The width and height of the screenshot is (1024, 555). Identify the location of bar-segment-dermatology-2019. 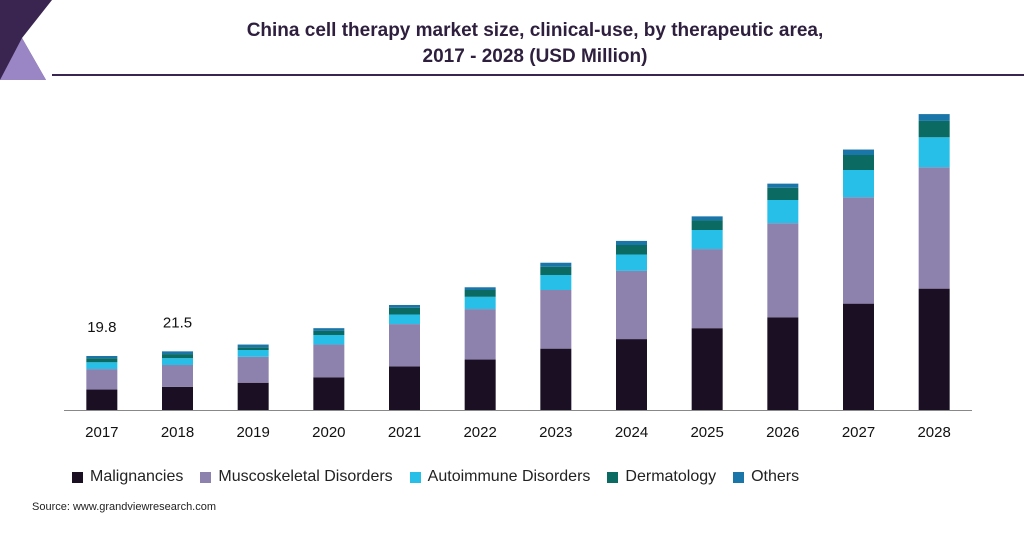
(253, 348).